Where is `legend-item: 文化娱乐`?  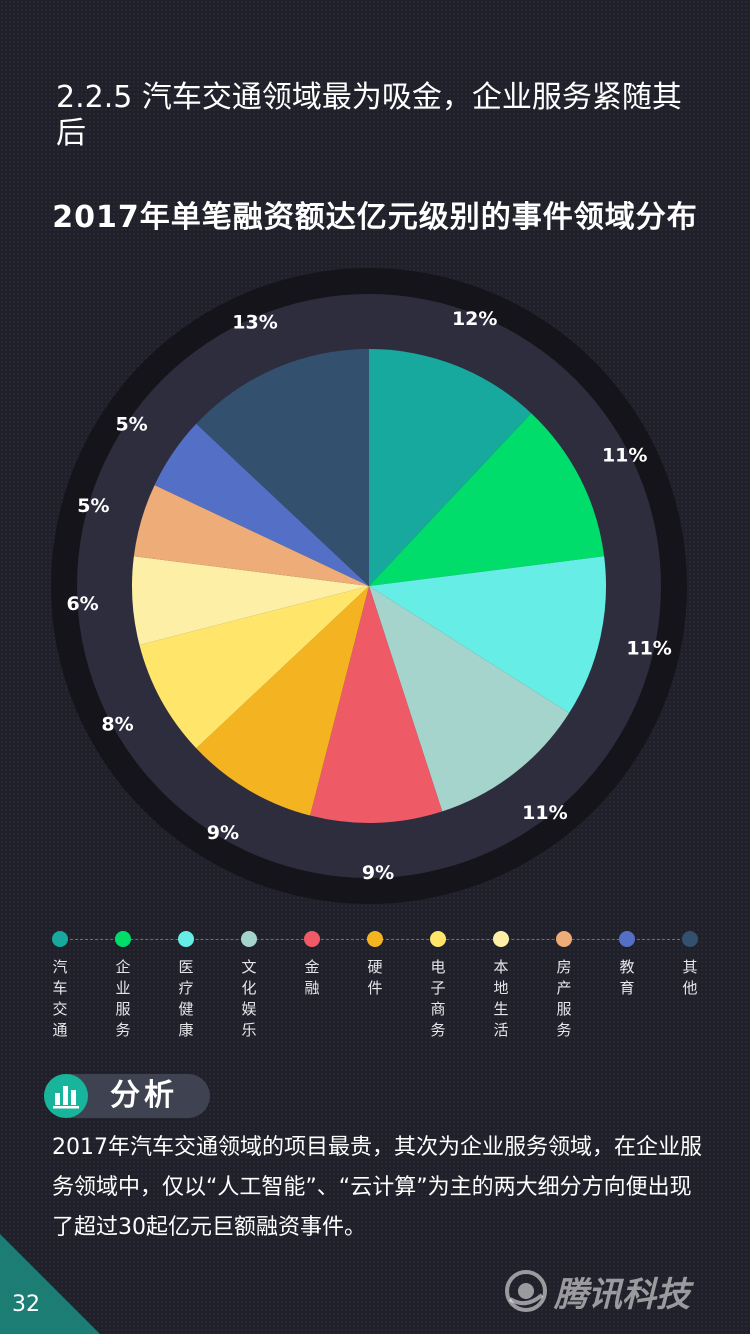
legend-item: 文化娱乐 is located at coordinates (249, 984).